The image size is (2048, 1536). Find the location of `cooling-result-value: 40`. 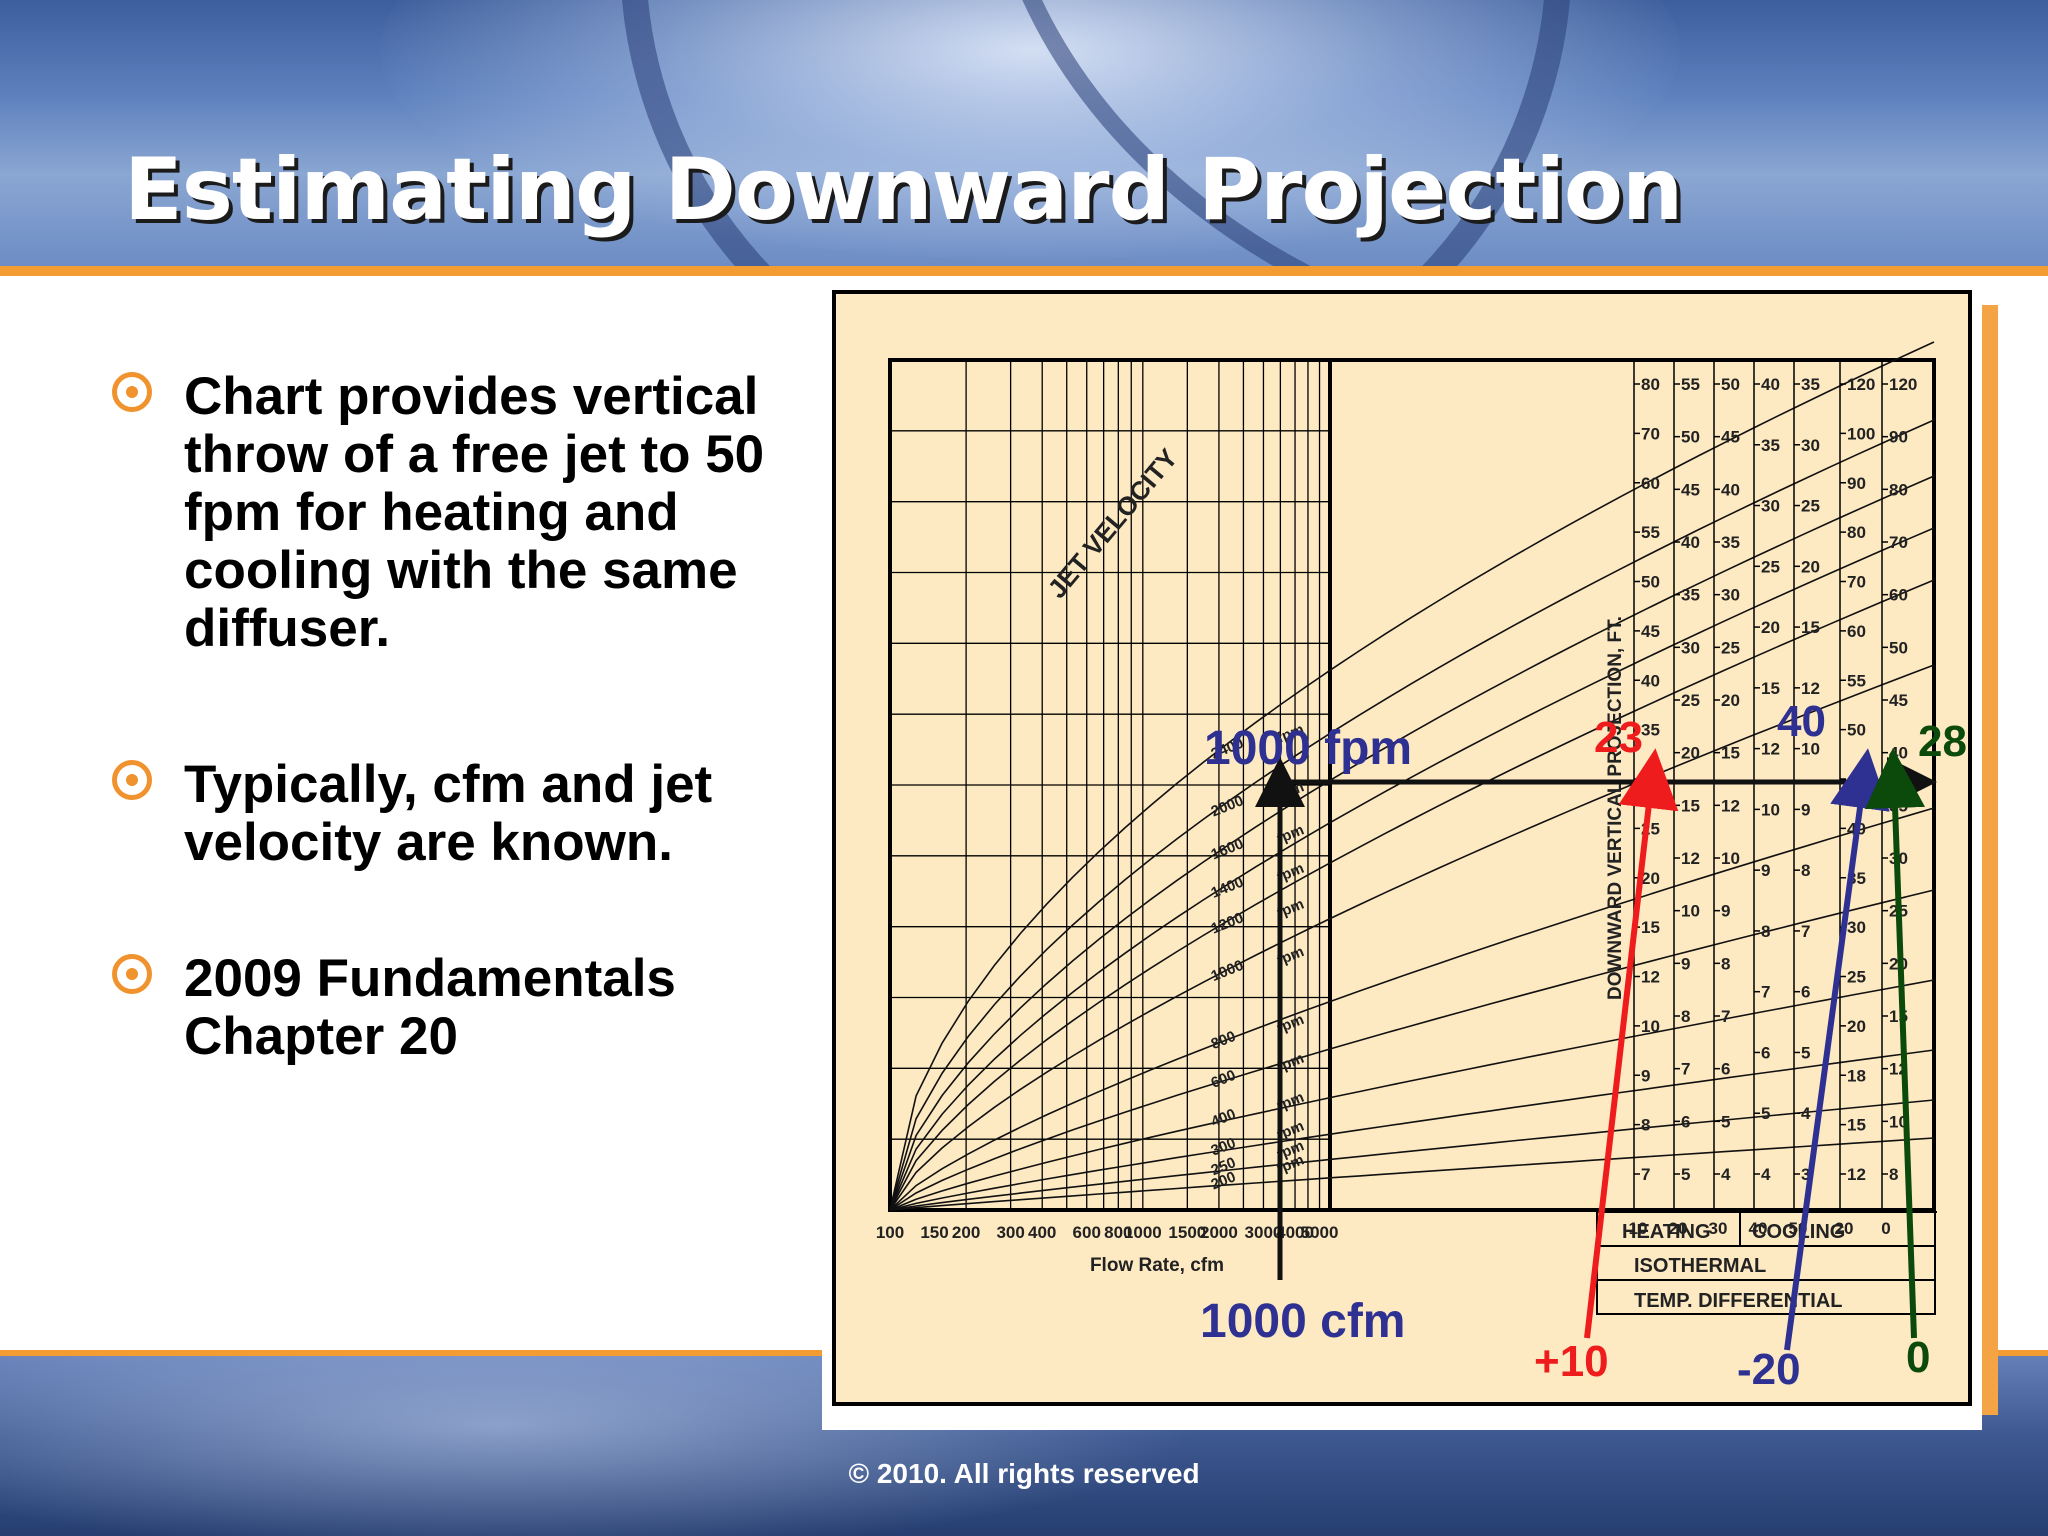

cooling-result-value: 40 is located at coordinates (1801, 721).